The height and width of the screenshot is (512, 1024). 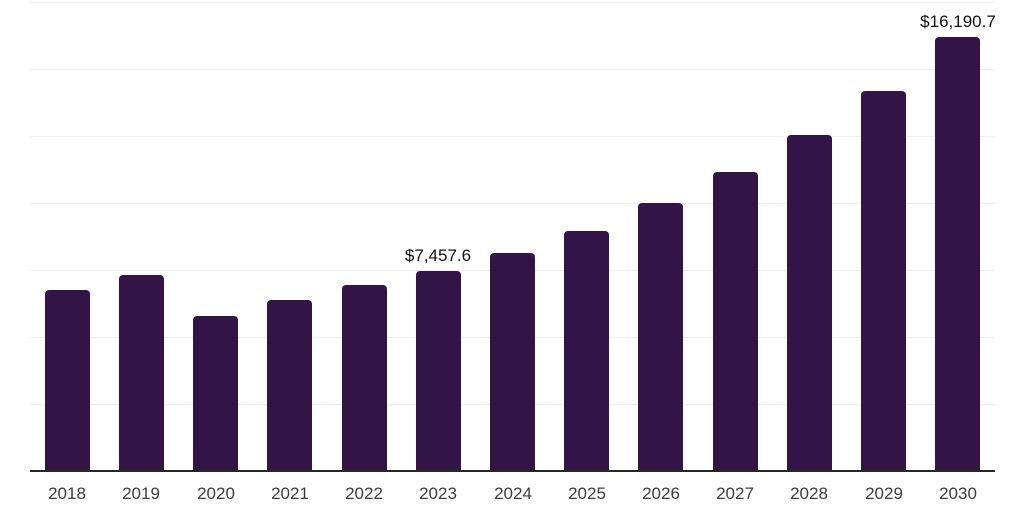 What do you see at coordinates (513, 493) in the screenshot?
I see `x-tick-2024: 2024` at bounding box center [513, 493].